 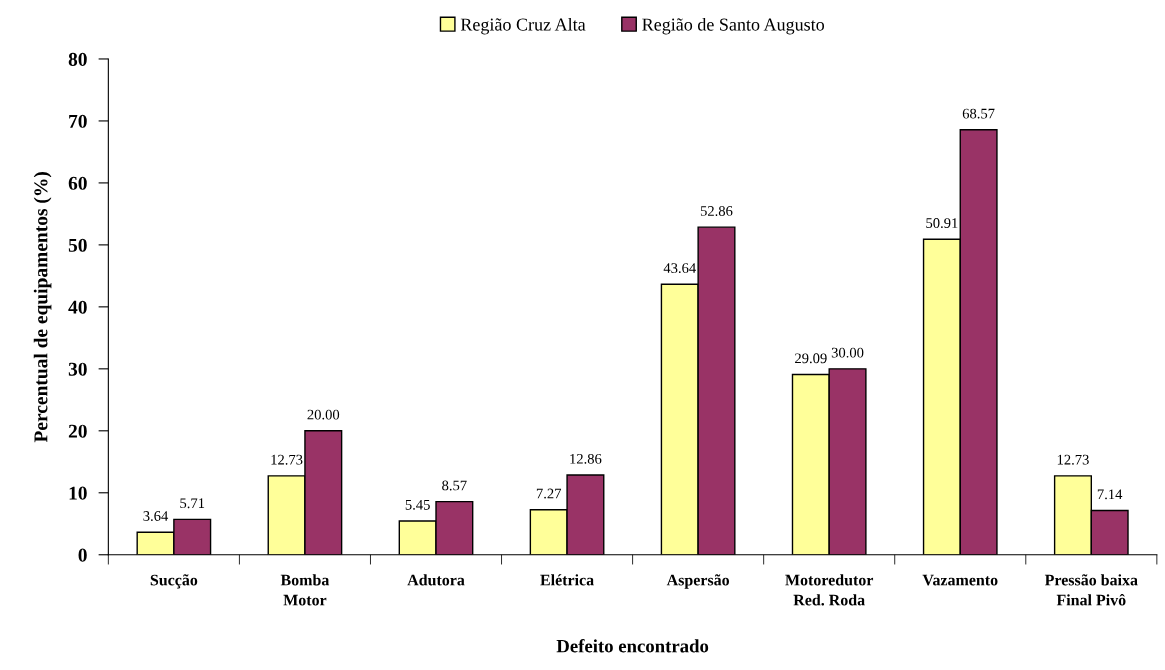 What do you see at coordinates (978, 113) in the screenshot?
I see `data-label: 68.57` at bounding box center [978, 113].